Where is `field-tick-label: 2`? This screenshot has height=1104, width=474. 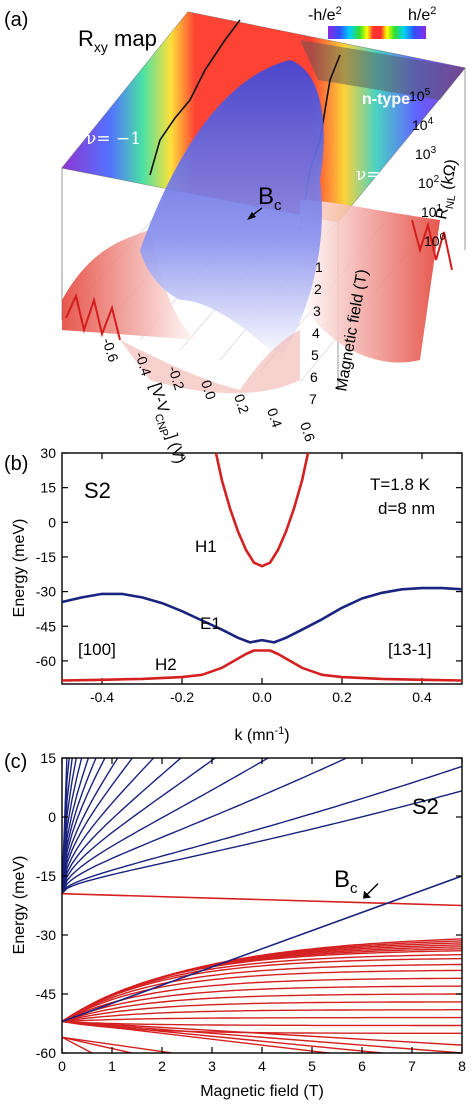
field-tick-label: 2 is located at coordinates (318, 289).